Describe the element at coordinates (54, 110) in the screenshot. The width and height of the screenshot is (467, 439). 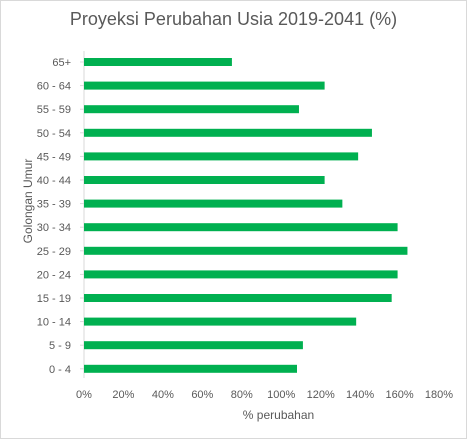
I see `y-tick-label: 55 - 59` at that location.